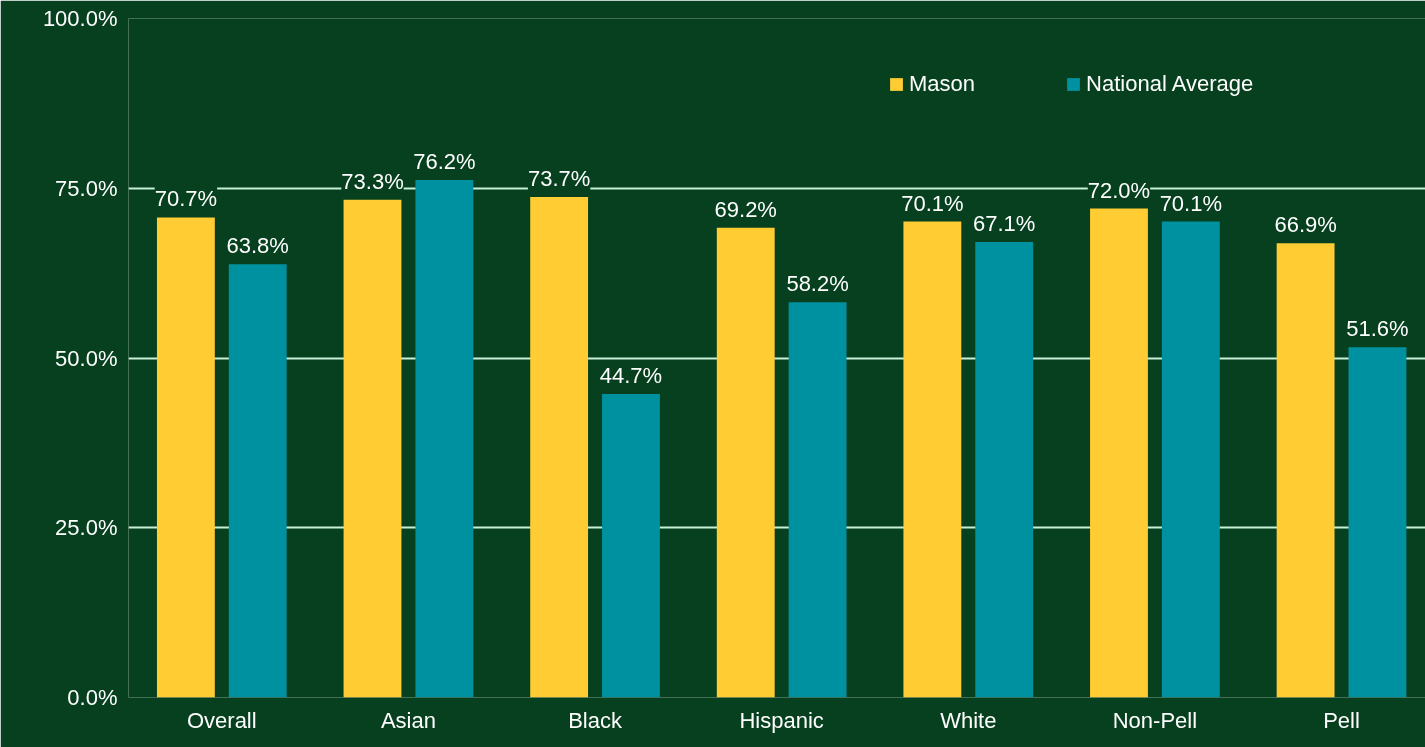 This screenshot has height=747, width=1425. I want to click on x-tick-label: Pell, so click(1341, 720).